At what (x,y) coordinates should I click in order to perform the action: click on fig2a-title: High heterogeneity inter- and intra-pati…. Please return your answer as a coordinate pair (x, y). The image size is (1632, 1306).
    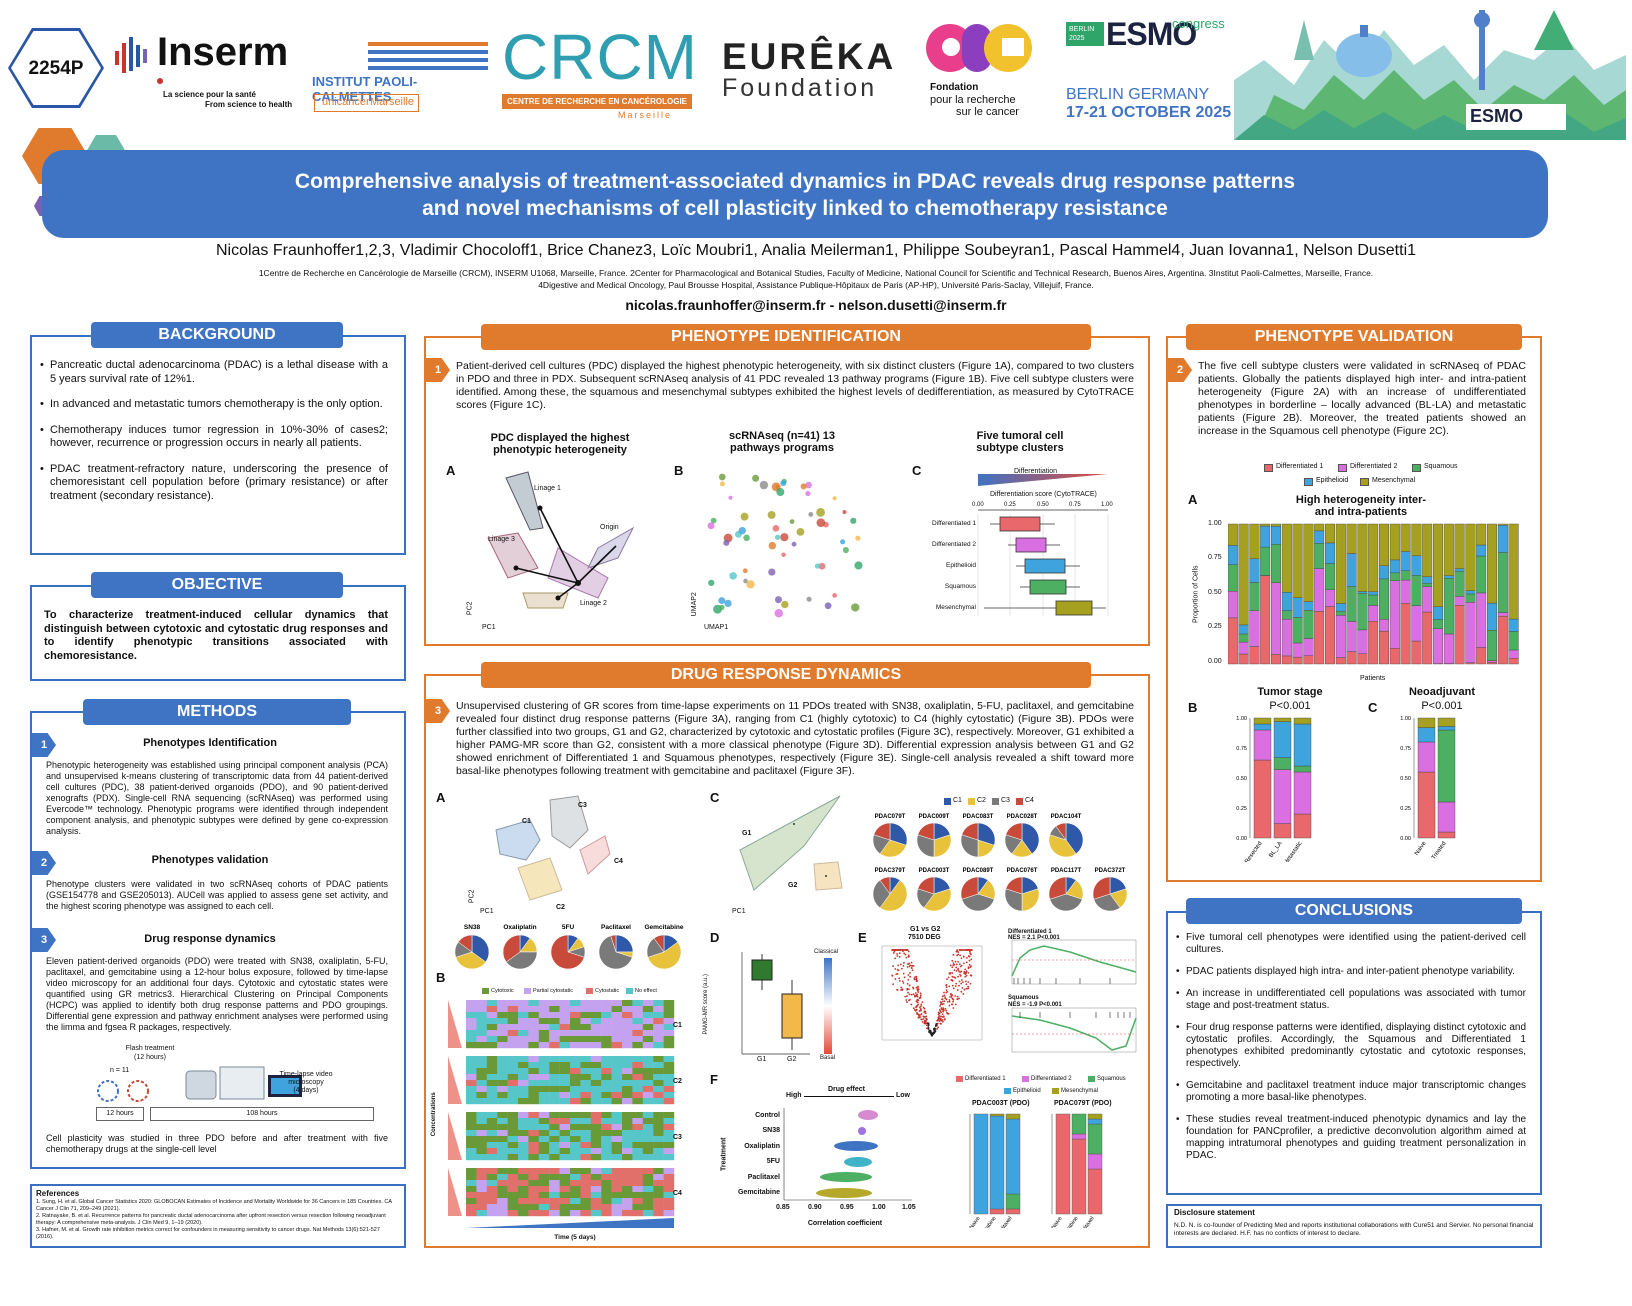
    Looking at the image, I should click on (1361, 506).